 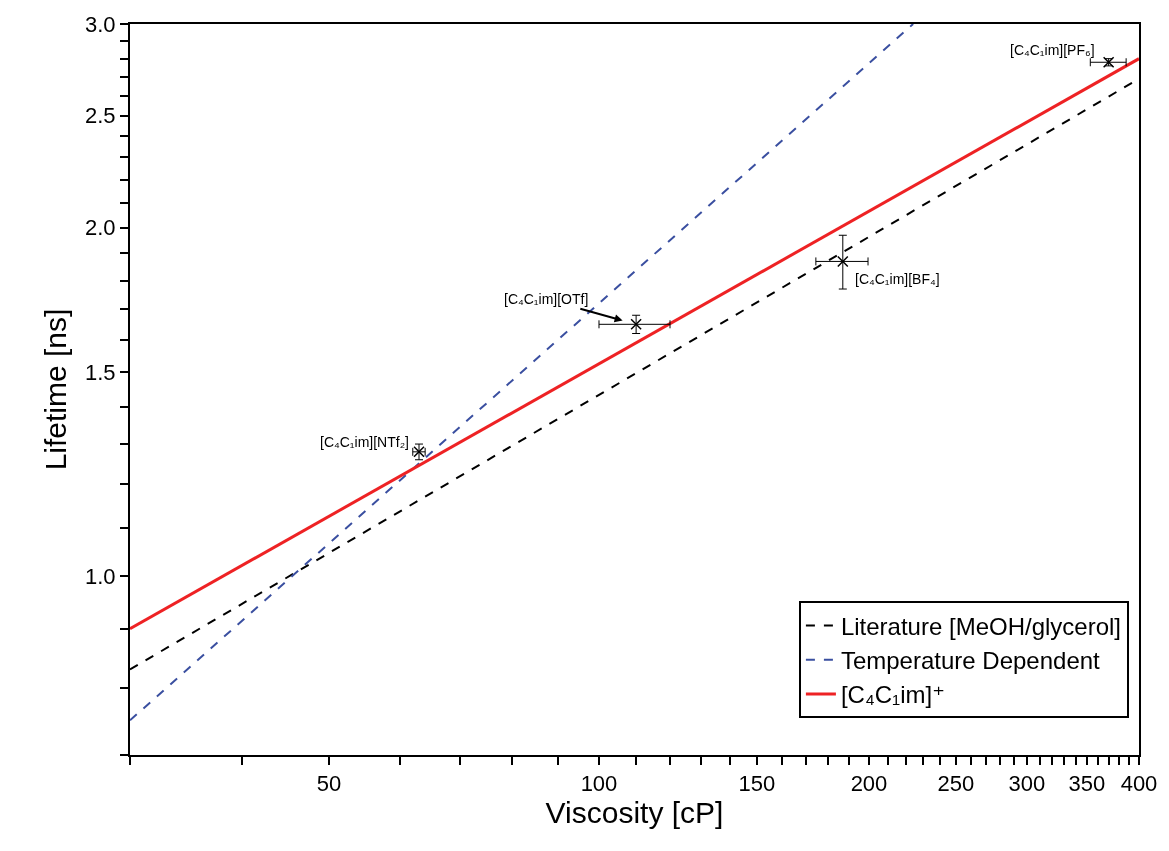 What do you see at coordinates (981, 626) in the screenshot?
I see `legend-label: Literature [MeOH/glycerol]` at bounding box center [981, 626].